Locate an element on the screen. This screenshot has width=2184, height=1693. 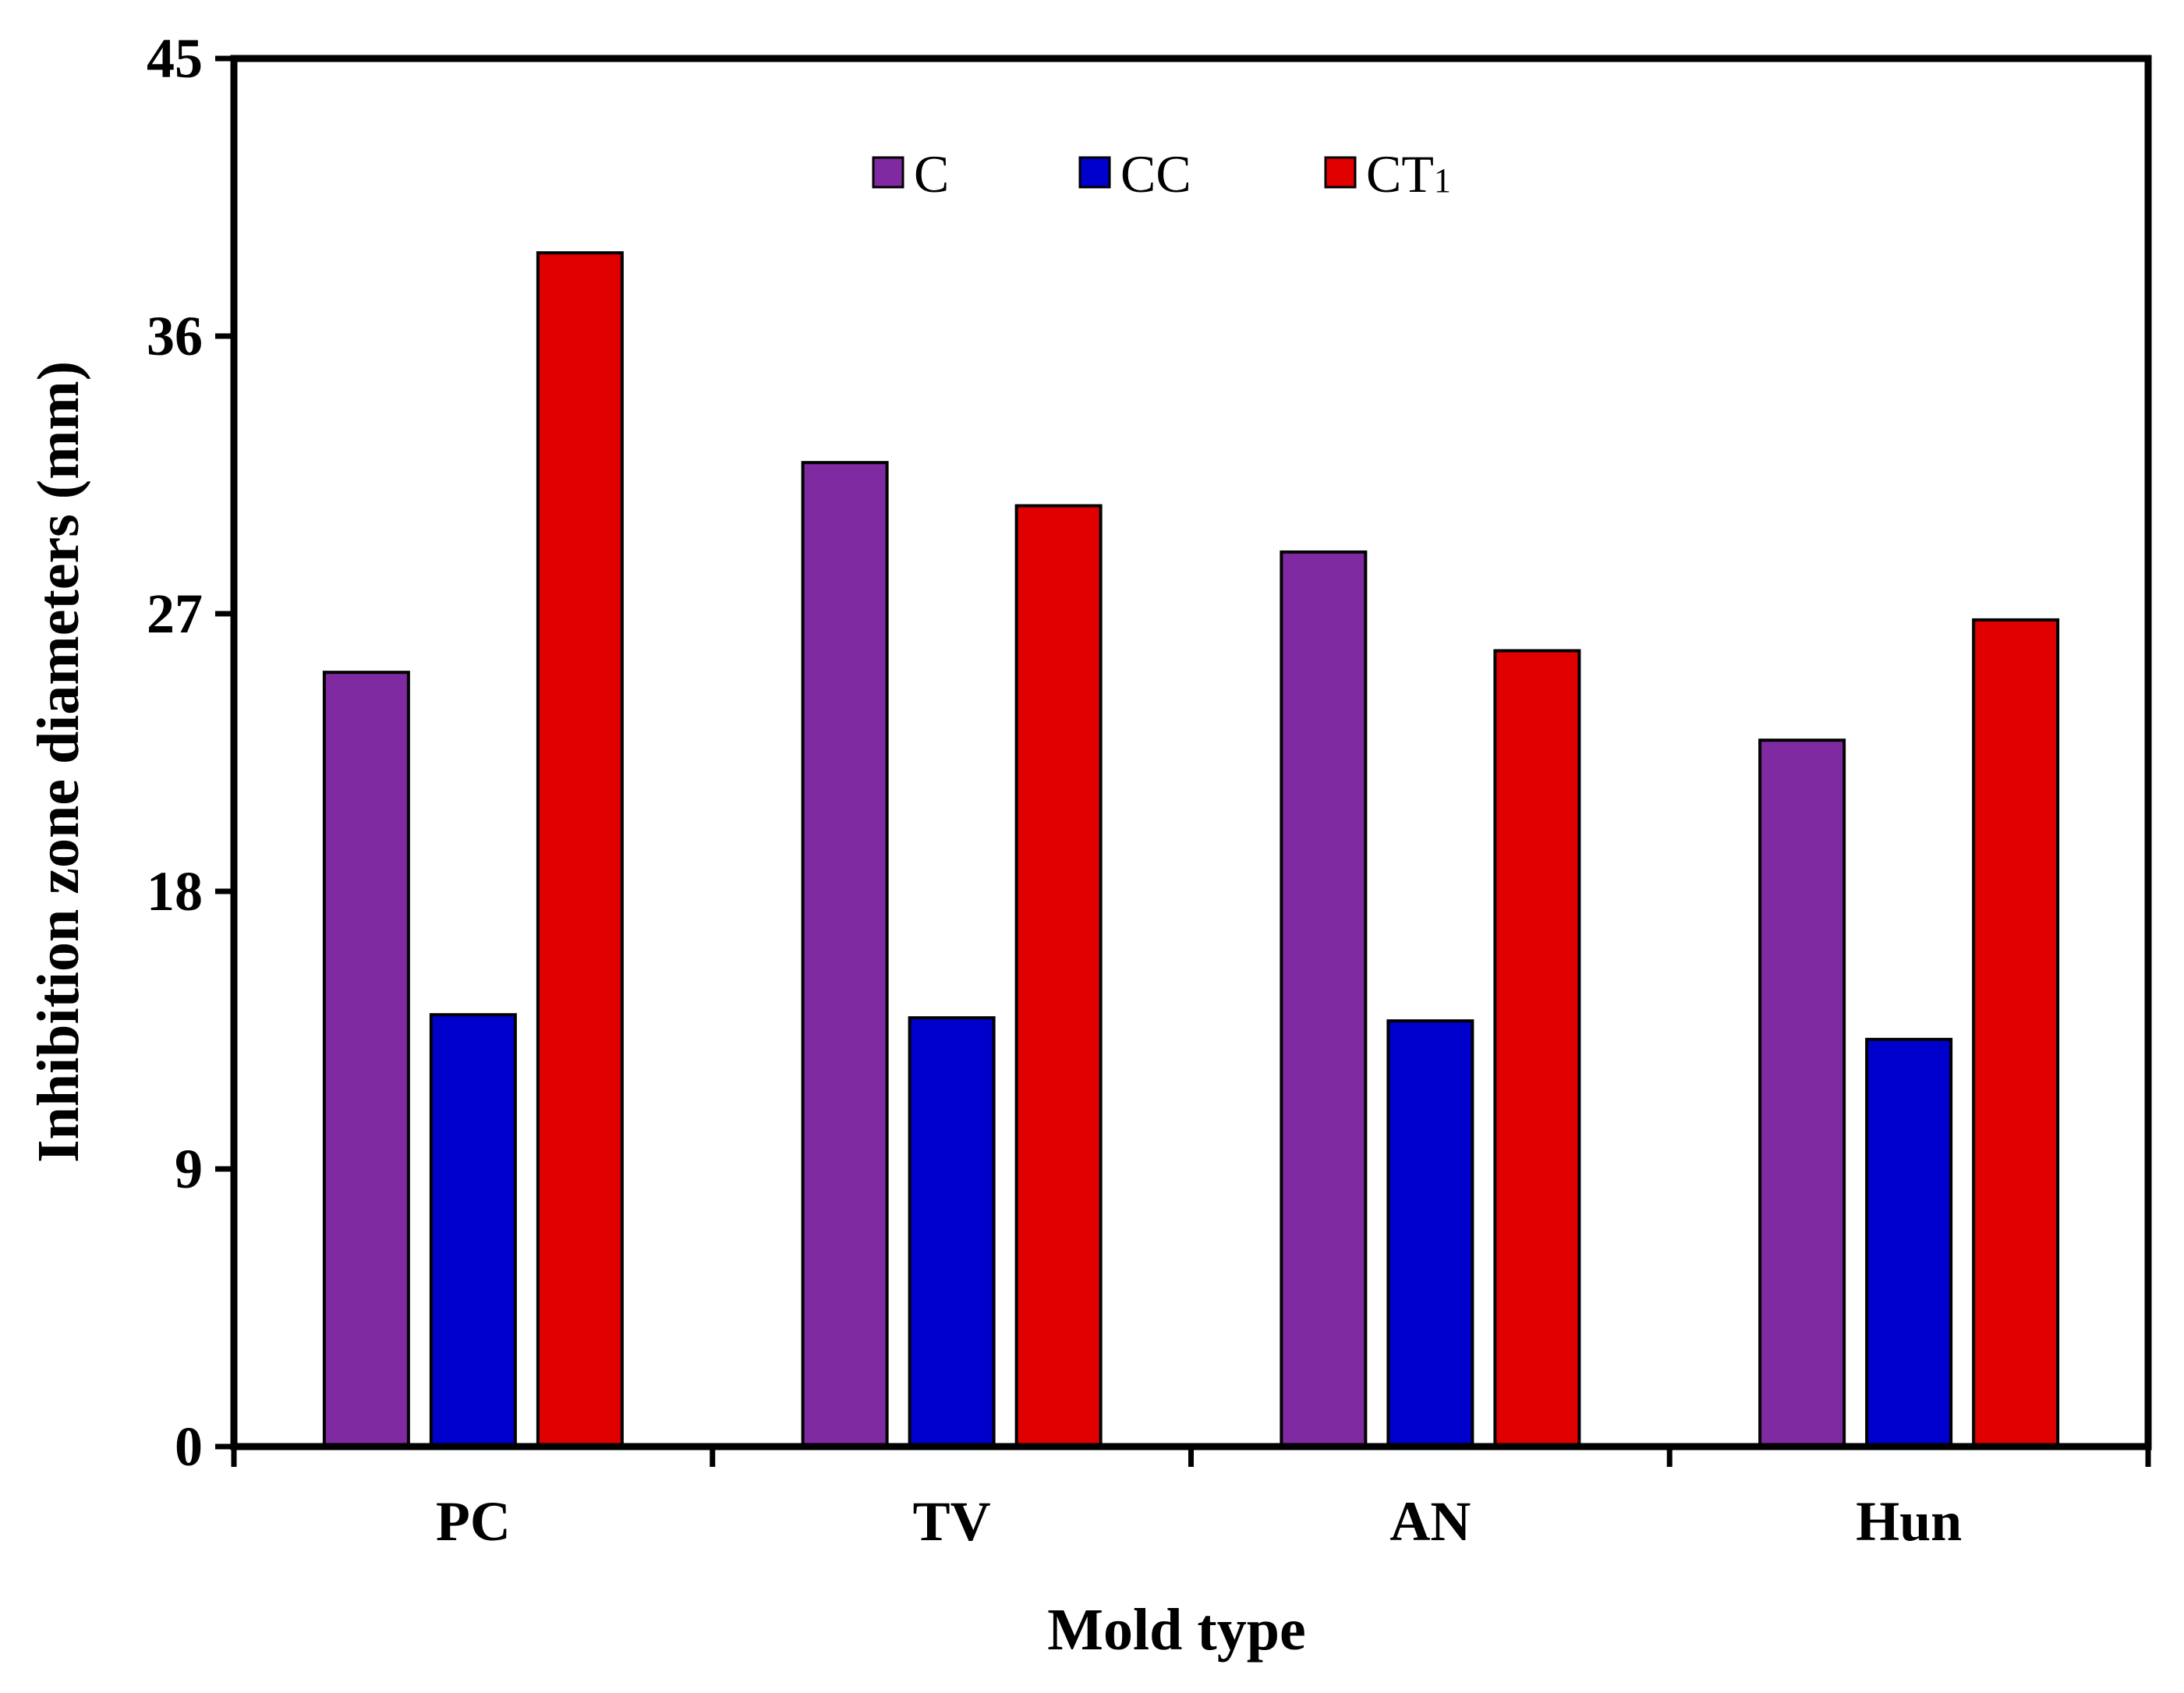
legend-swatch-c is located at coordinates (888, 172).